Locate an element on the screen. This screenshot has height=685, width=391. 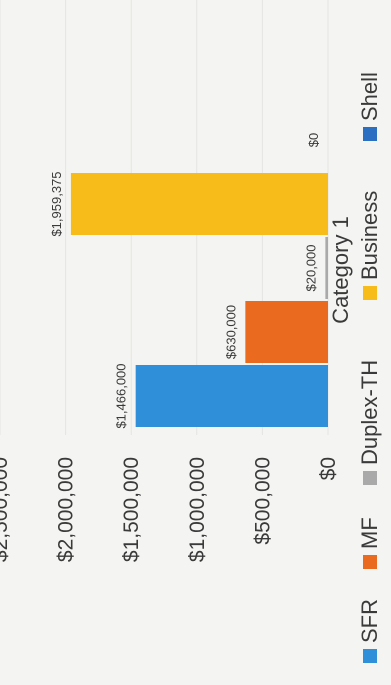
data-label: $630,000 is located at coordinates (230, 332).